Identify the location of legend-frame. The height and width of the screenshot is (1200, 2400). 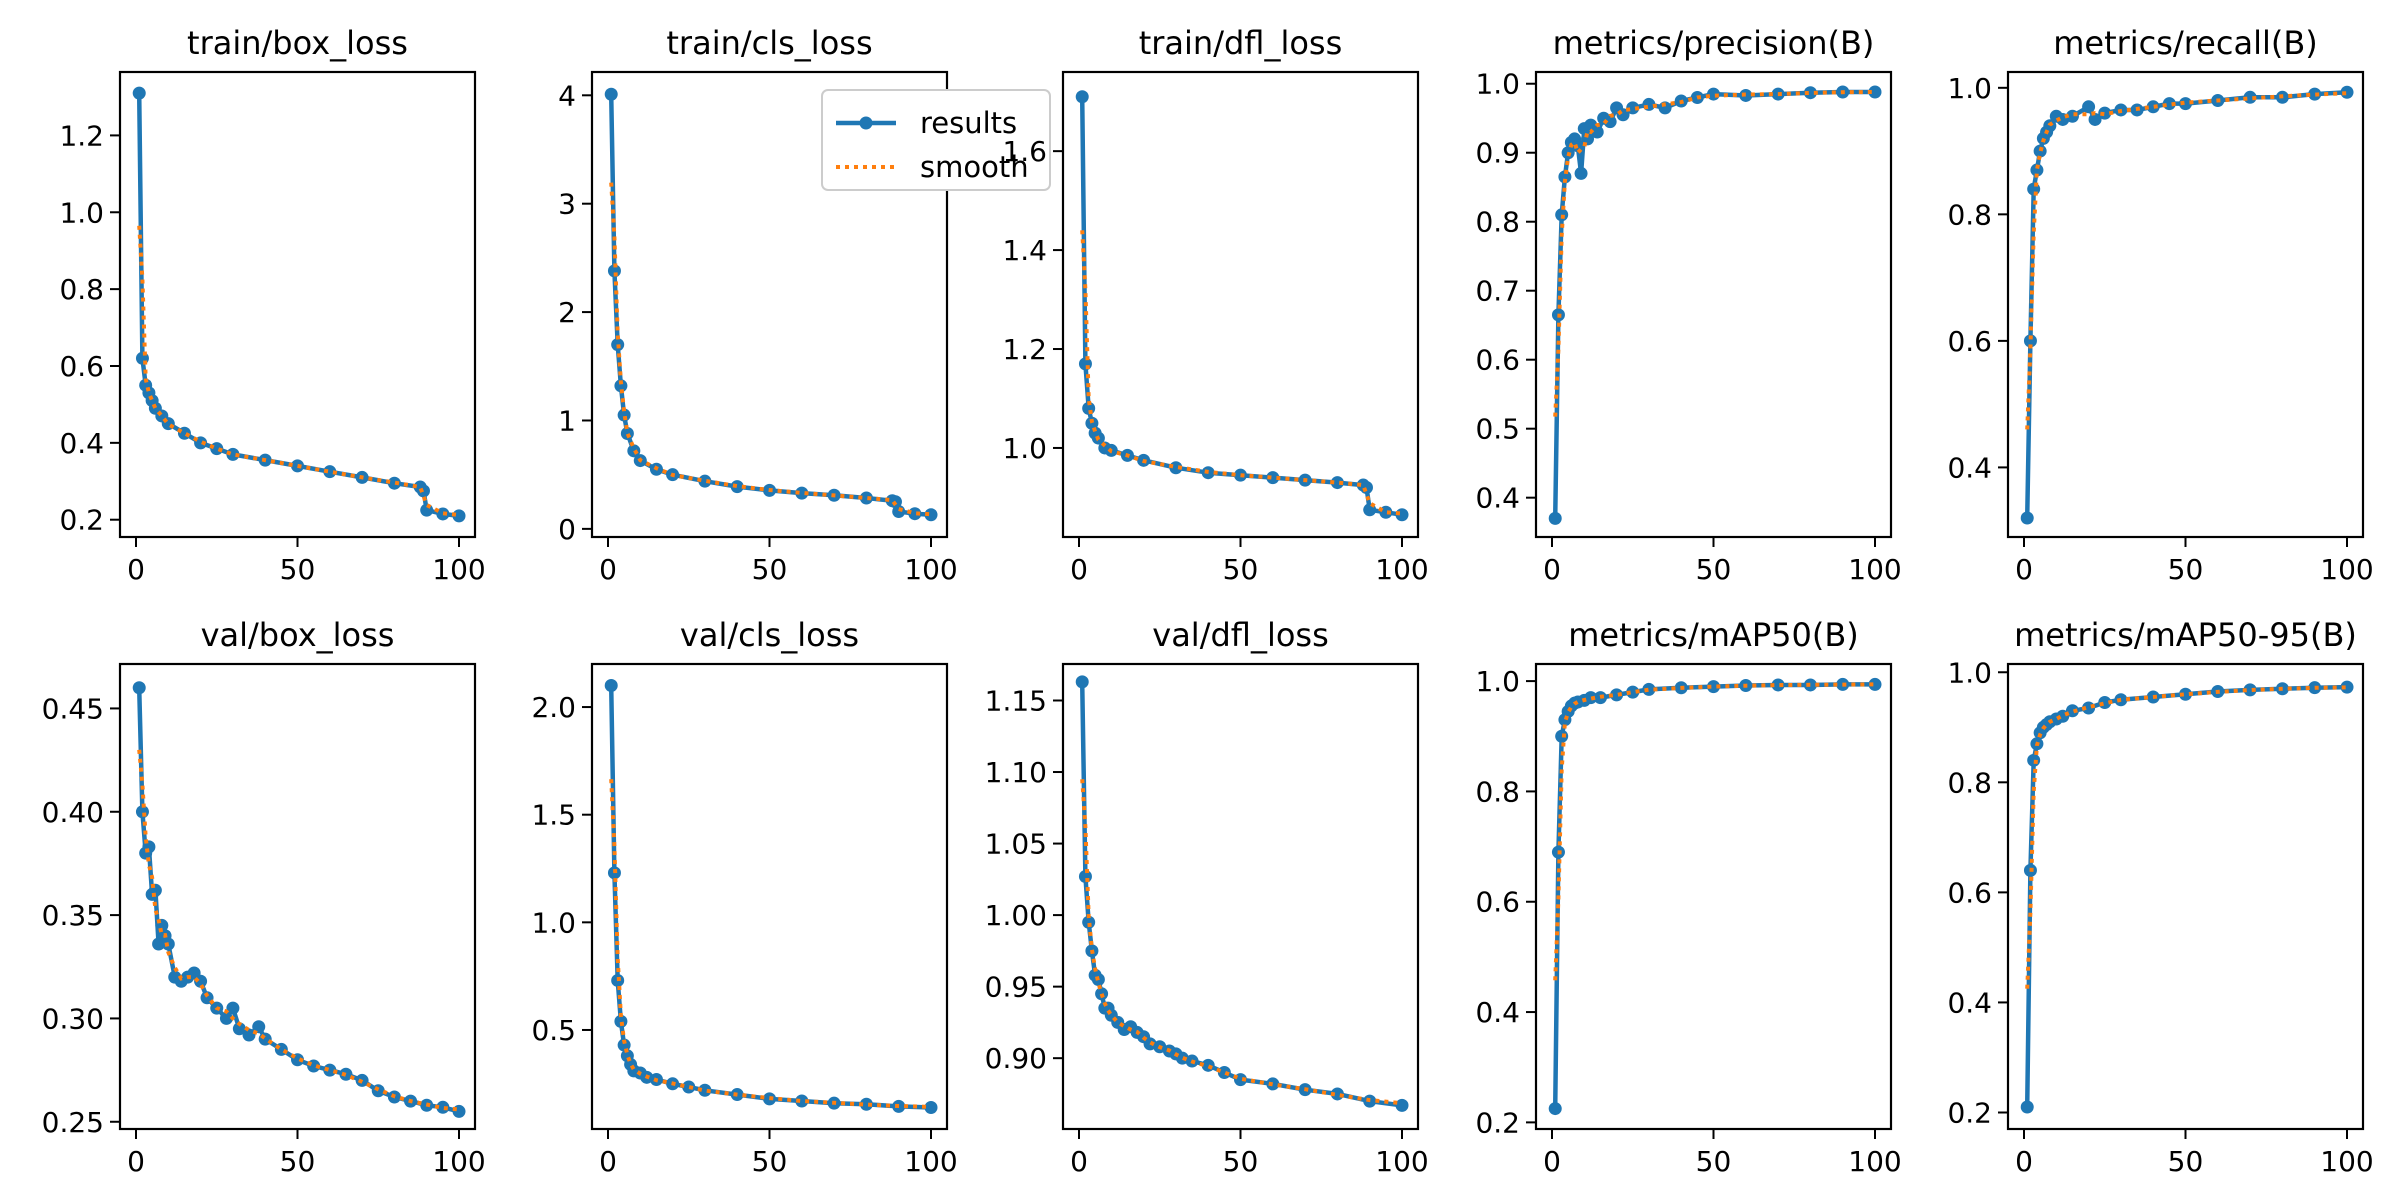
(936, 140).